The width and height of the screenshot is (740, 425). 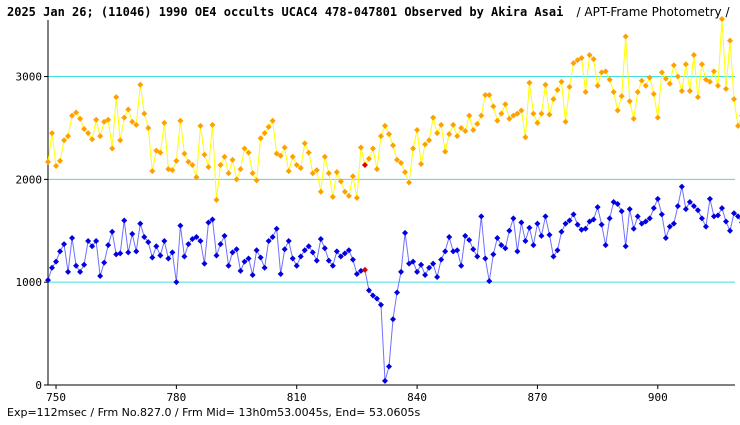 What do you see at coordinates (364, 269) in the screenshot?
I see `target-point-highlight` at bounding box center [364, 269].